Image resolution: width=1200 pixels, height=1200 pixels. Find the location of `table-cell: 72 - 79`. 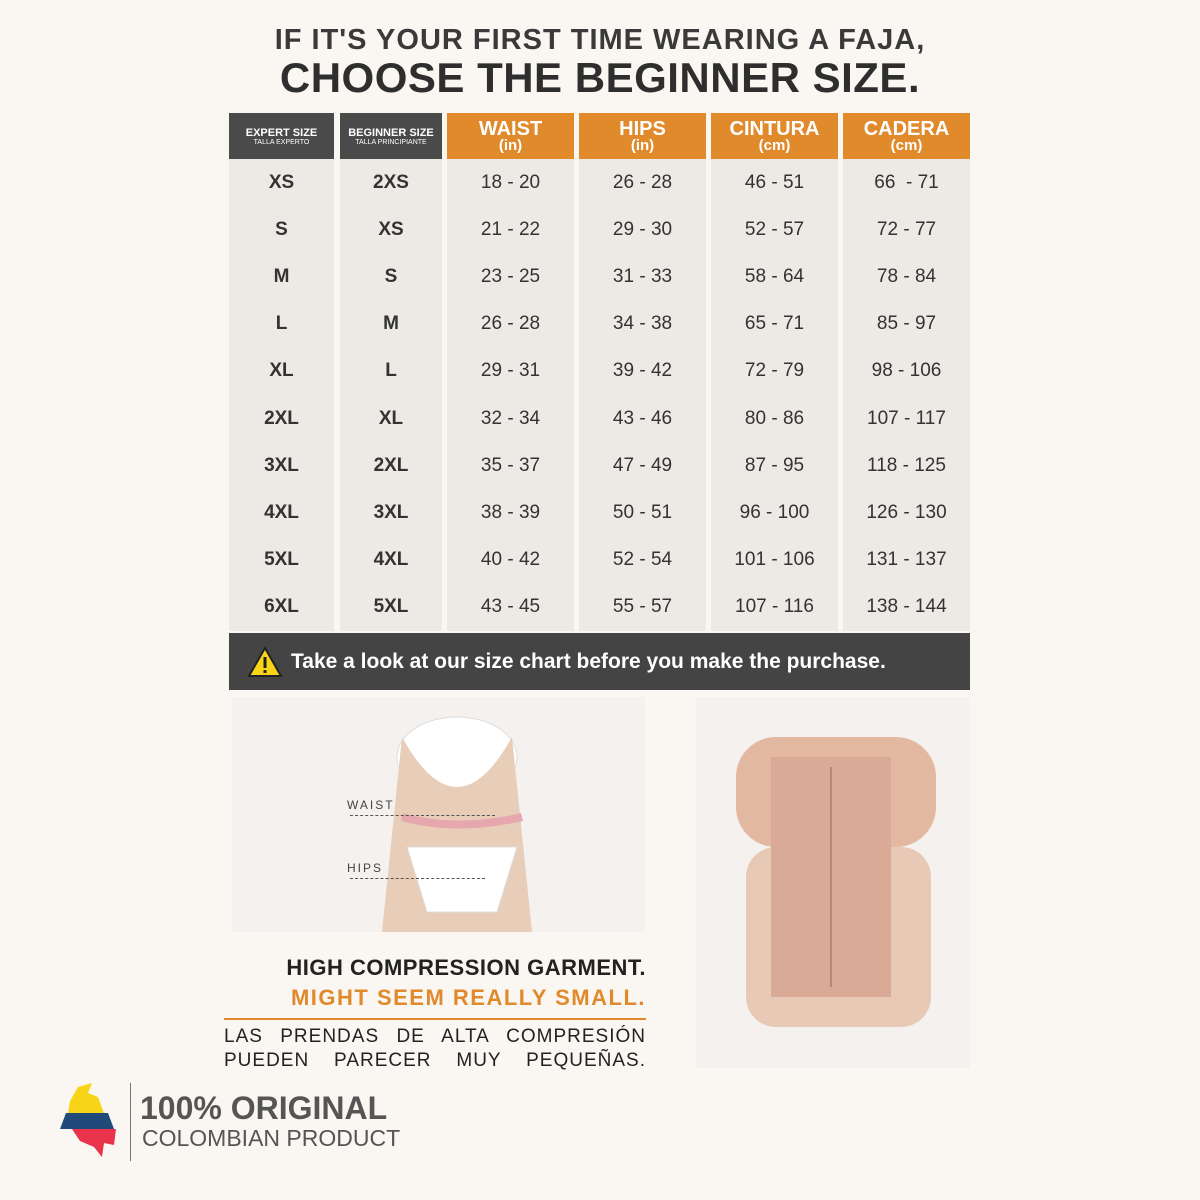

table-cell: 72 - 79 is located at coordinates (774, 371).